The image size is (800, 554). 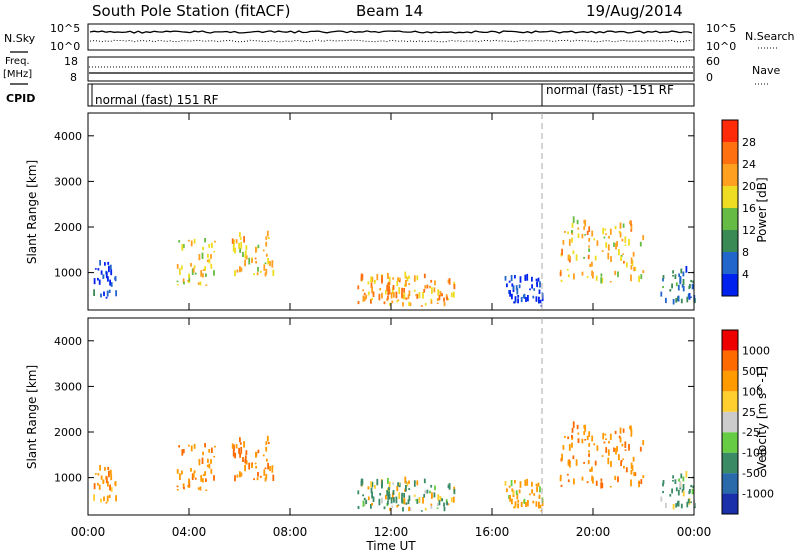 I want to click on colorbar-tick-label: 28, so click(x=749, y=142).